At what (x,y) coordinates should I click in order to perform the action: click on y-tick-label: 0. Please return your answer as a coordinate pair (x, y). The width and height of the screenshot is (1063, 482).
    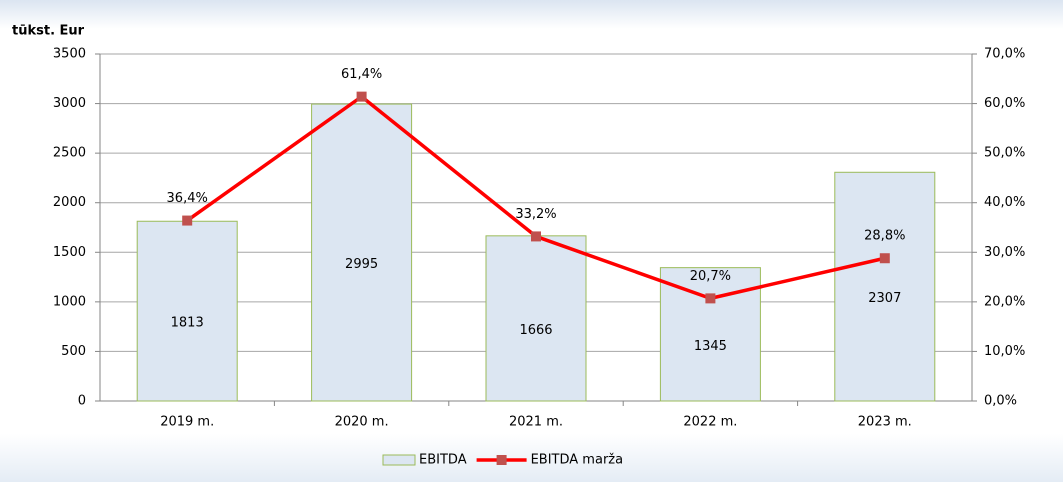
    Looking at the image, I should click on (82, 401).